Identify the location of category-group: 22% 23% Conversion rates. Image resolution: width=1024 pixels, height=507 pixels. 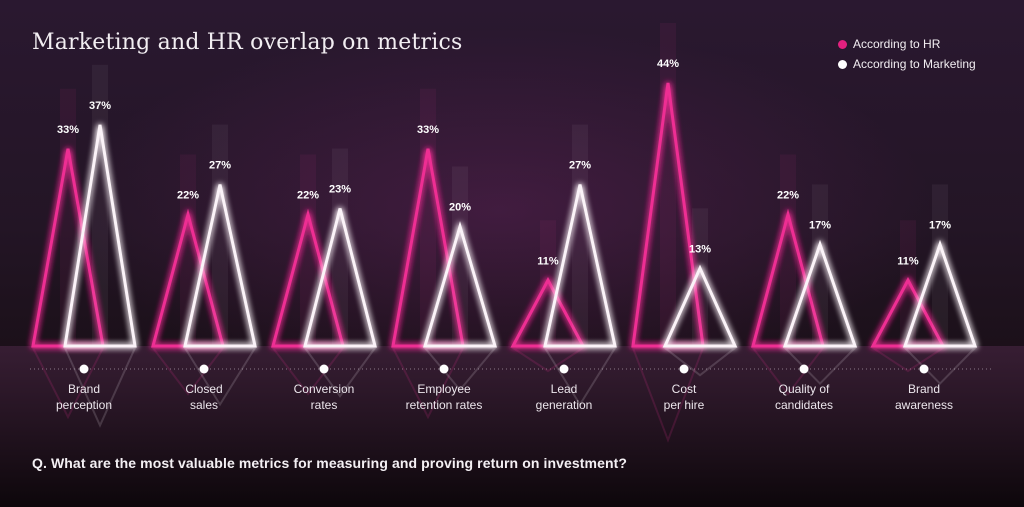
(323, 280).